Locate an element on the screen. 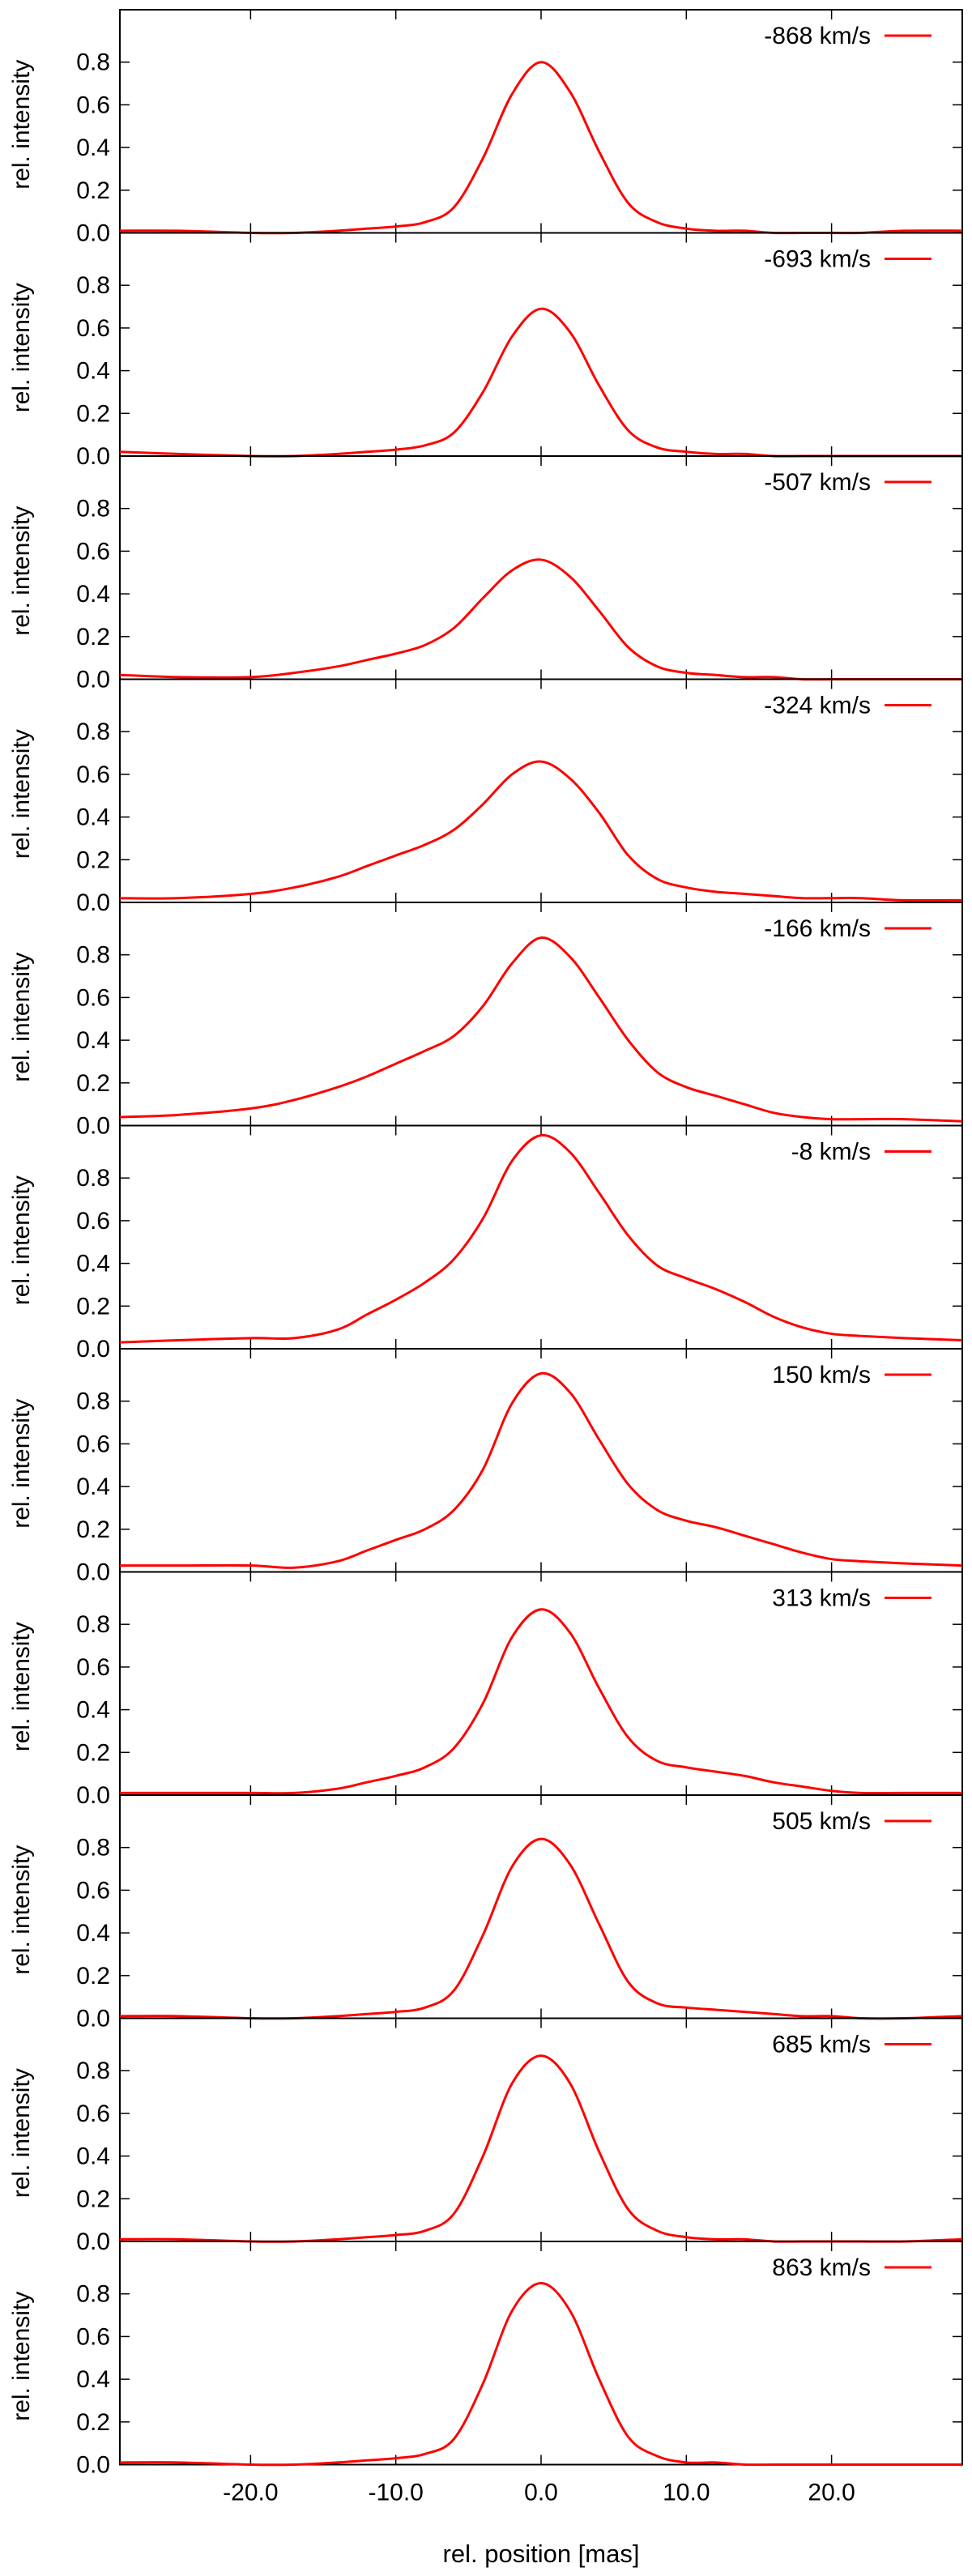 The height and width of the screenshot is (2576, 972). legend: -8 km/s is located at coordinates (861, 1152).